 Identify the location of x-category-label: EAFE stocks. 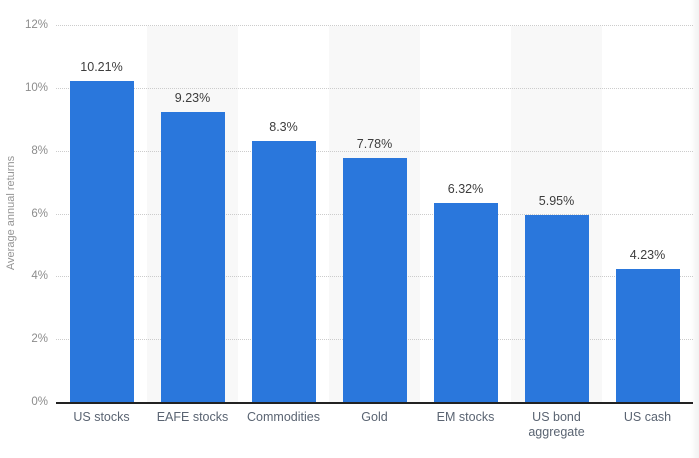
(192, 417).